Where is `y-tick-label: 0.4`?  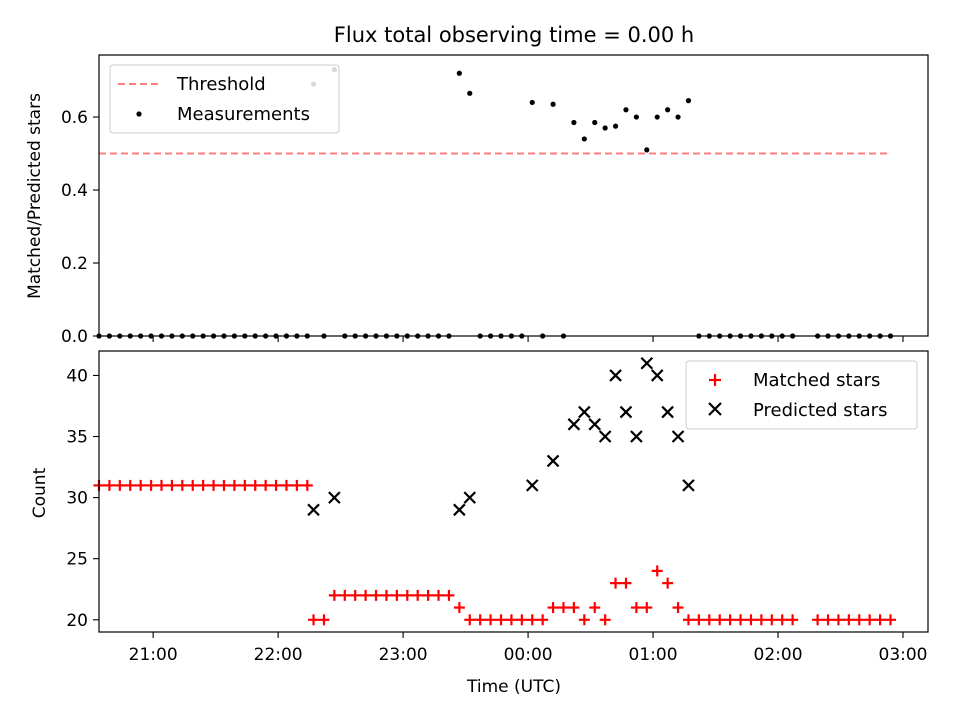
y-tick-label: 0.4 is located at coordinates (74, 191).